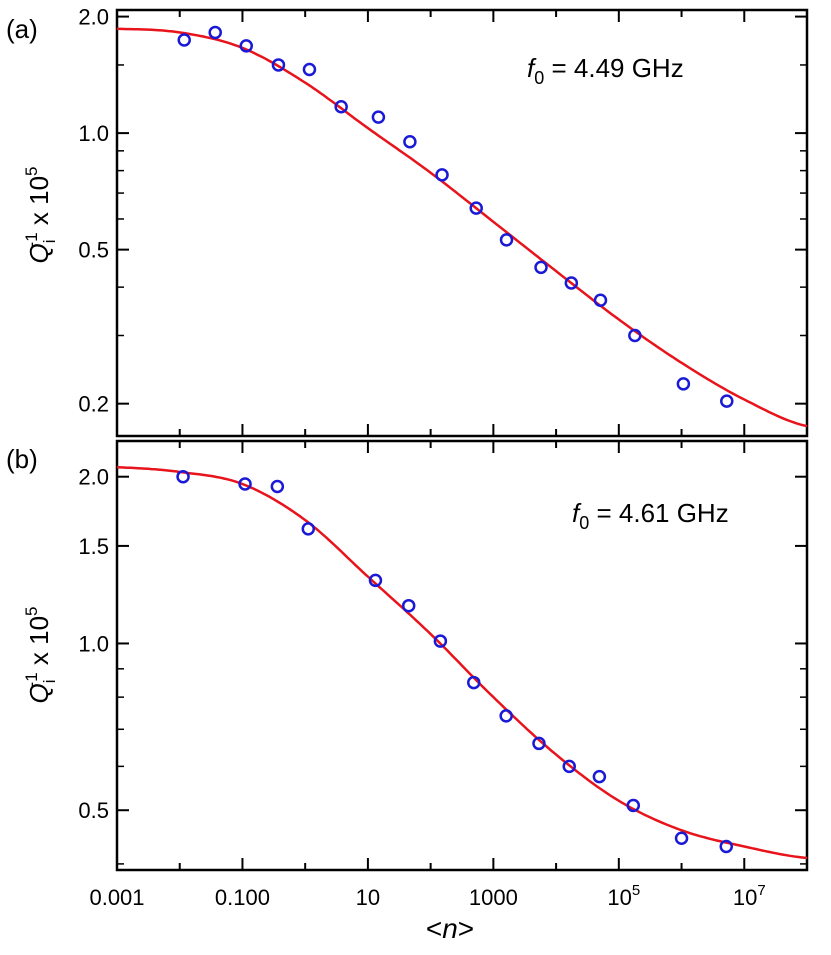 The image size is (831, 955). Describe the element at coordinates (22, 29) in the screenshot. I see `panel-label-a: (a)` at that location.